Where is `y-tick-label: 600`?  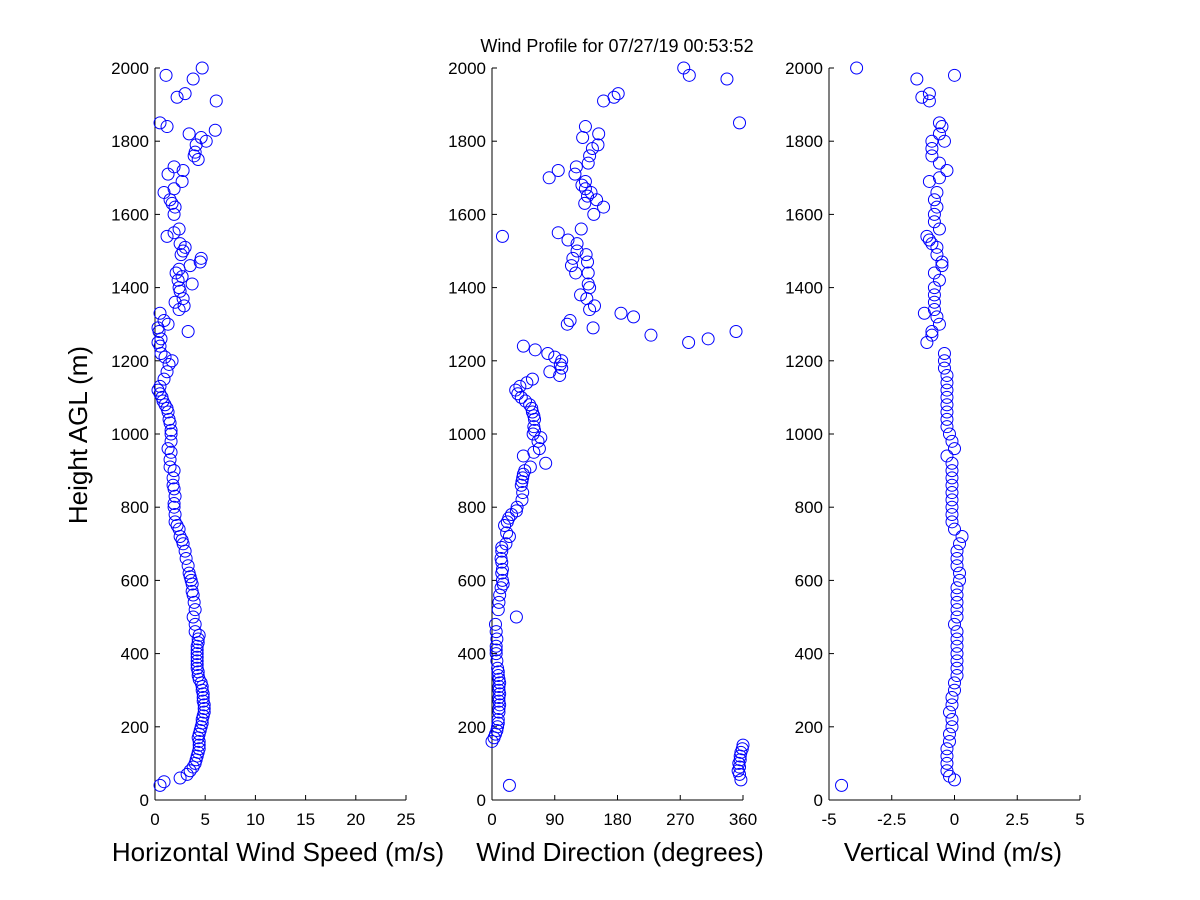 y-tick-label: 600 is located at coordinates (809, 580).